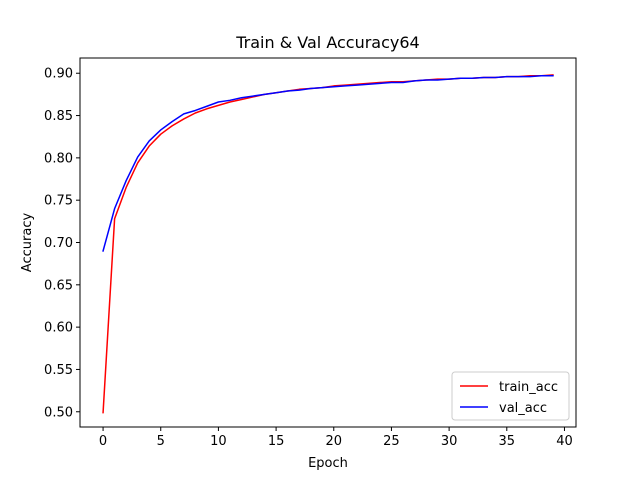 The width and height of the screenshot is (640, 480). What do you see at coordinates (161, 441) in the screenshot?
I see `x-tick-label: 5` at bounding box center [161, 441].